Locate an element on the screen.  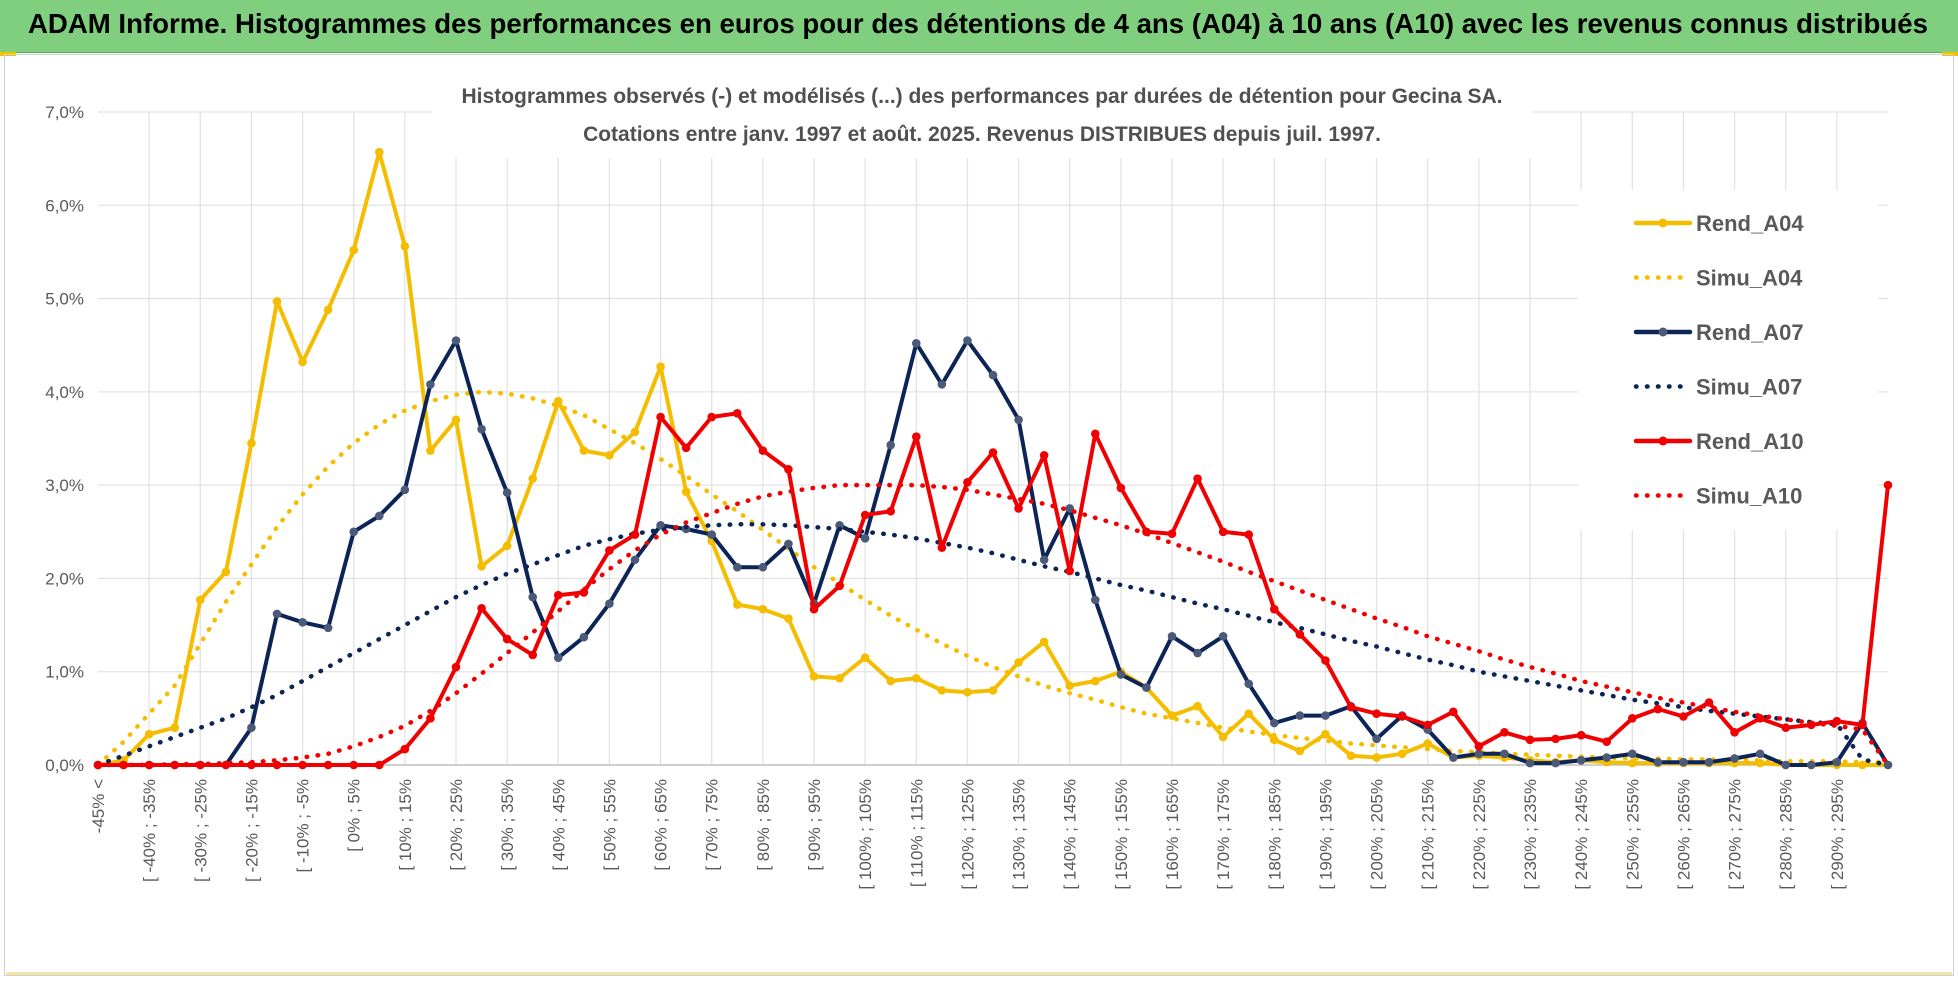
x-tick-label: [ 270% ; 275% is located at coordinates (1735, 834).